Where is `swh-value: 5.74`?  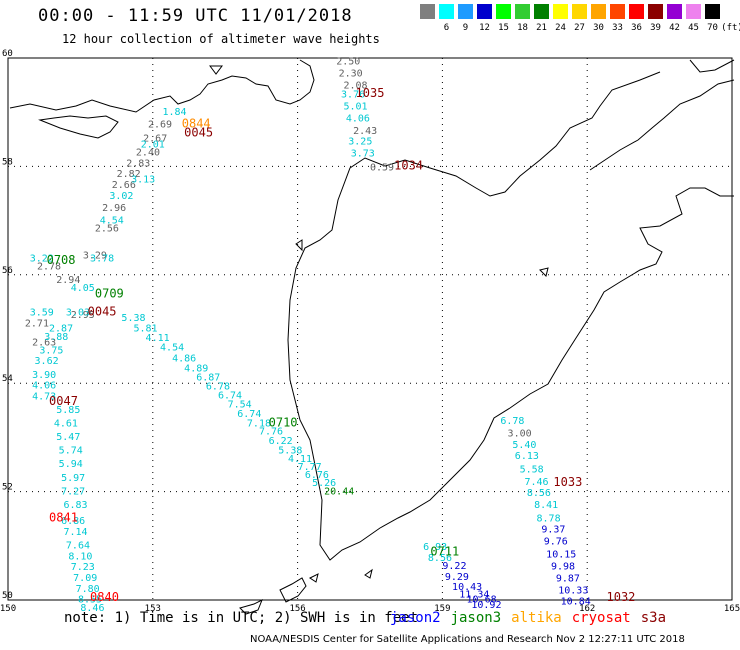
swh-value: 5.74 is located at coordinates (71, 451).